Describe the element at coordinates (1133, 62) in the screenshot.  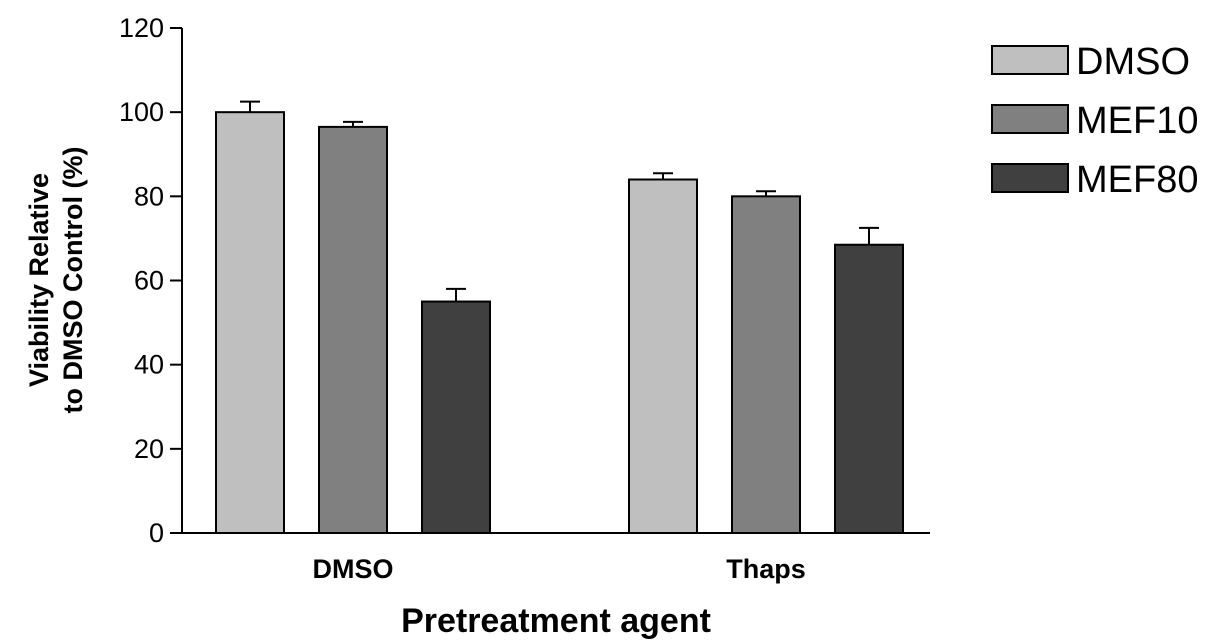
I see `legend-label: DMSO` at that location.